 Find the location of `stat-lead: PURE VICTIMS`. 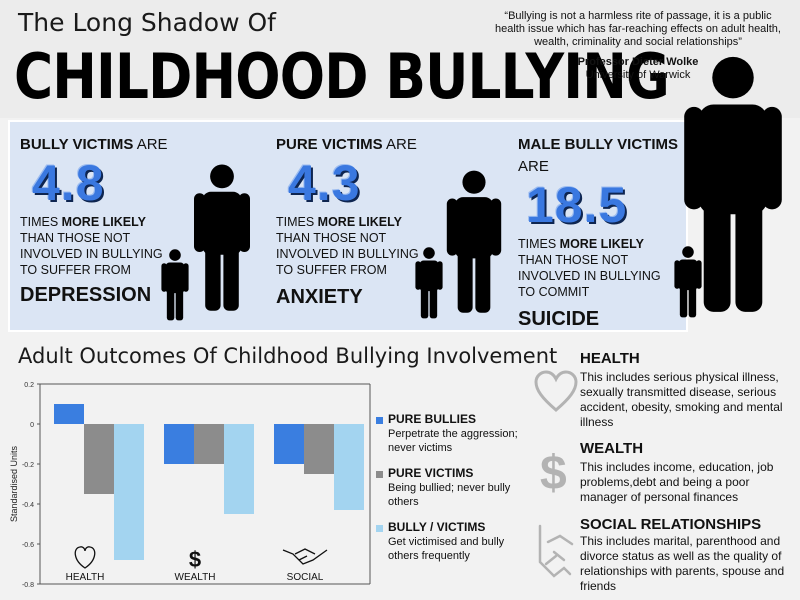

stat-lead: PURE VICTIMS is located at coordinates (329, 144).